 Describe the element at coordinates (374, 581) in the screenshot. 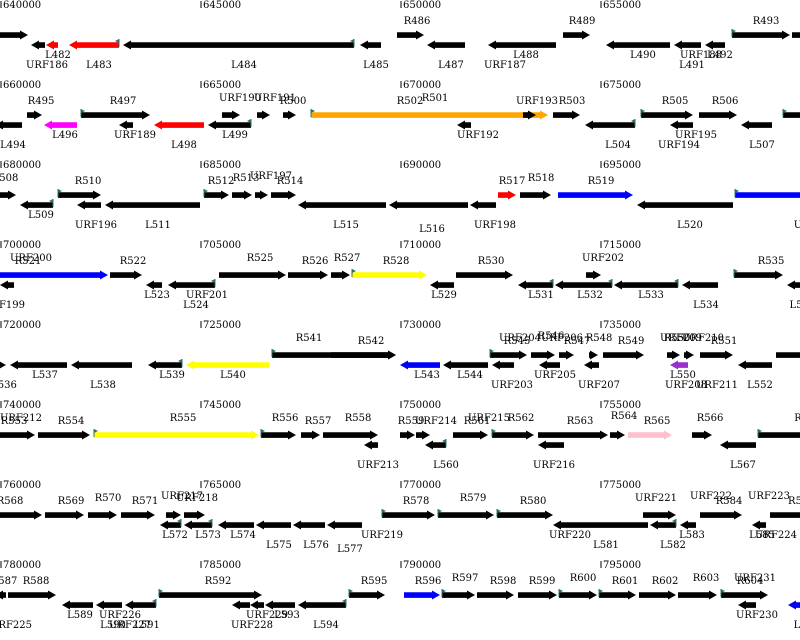

I see `gene-label: R595` at that location.